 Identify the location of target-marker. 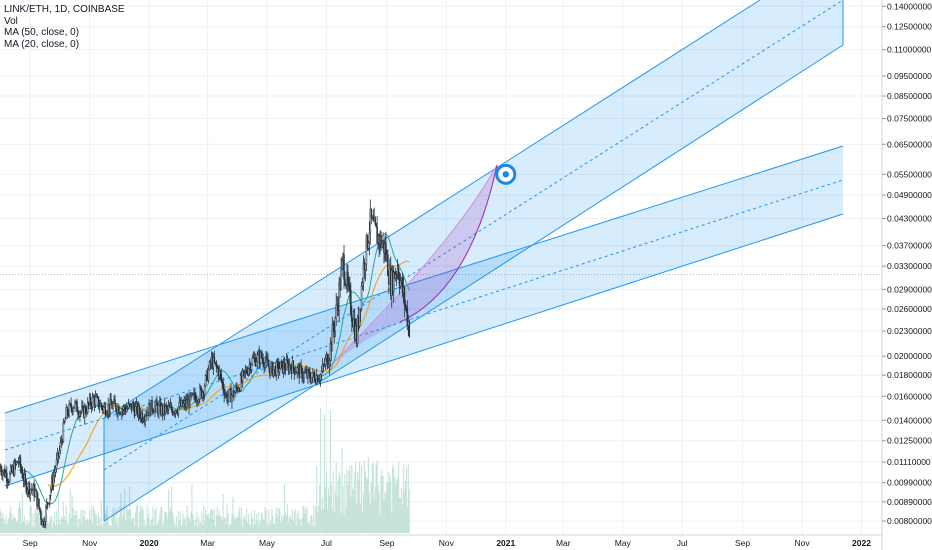
(506, 174).